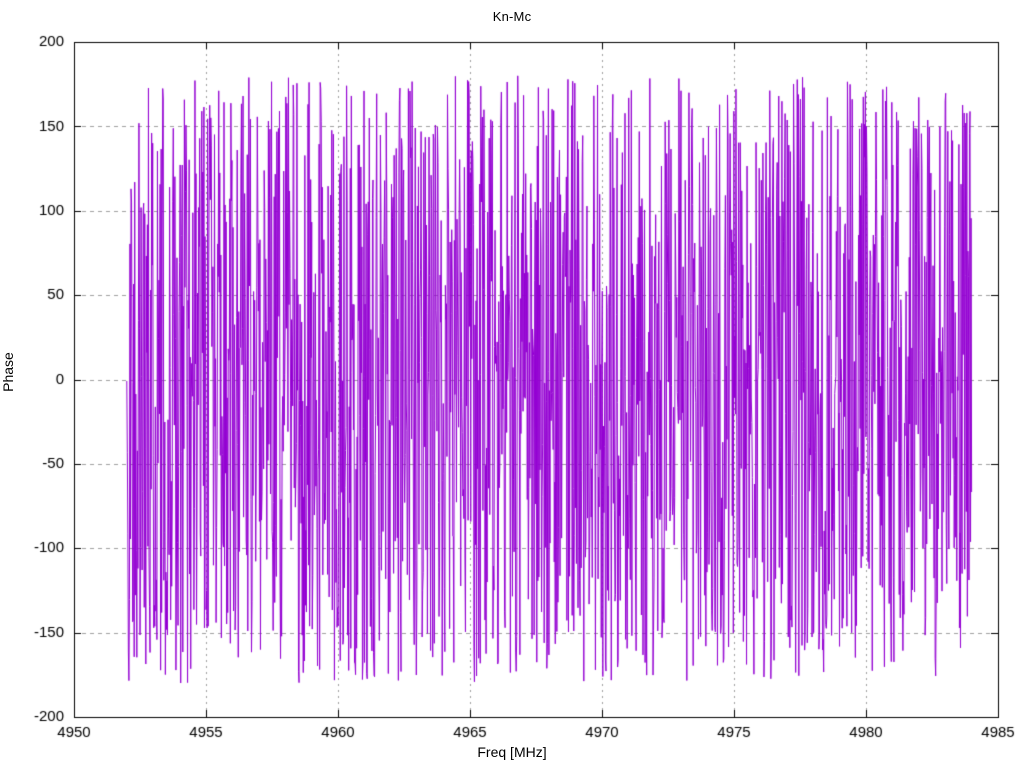 This screenshot has height=768, width=1024. Describe the element at coordinates (512, 16) in the screenshot. I see `page-title: Kn-Mc` at that location.